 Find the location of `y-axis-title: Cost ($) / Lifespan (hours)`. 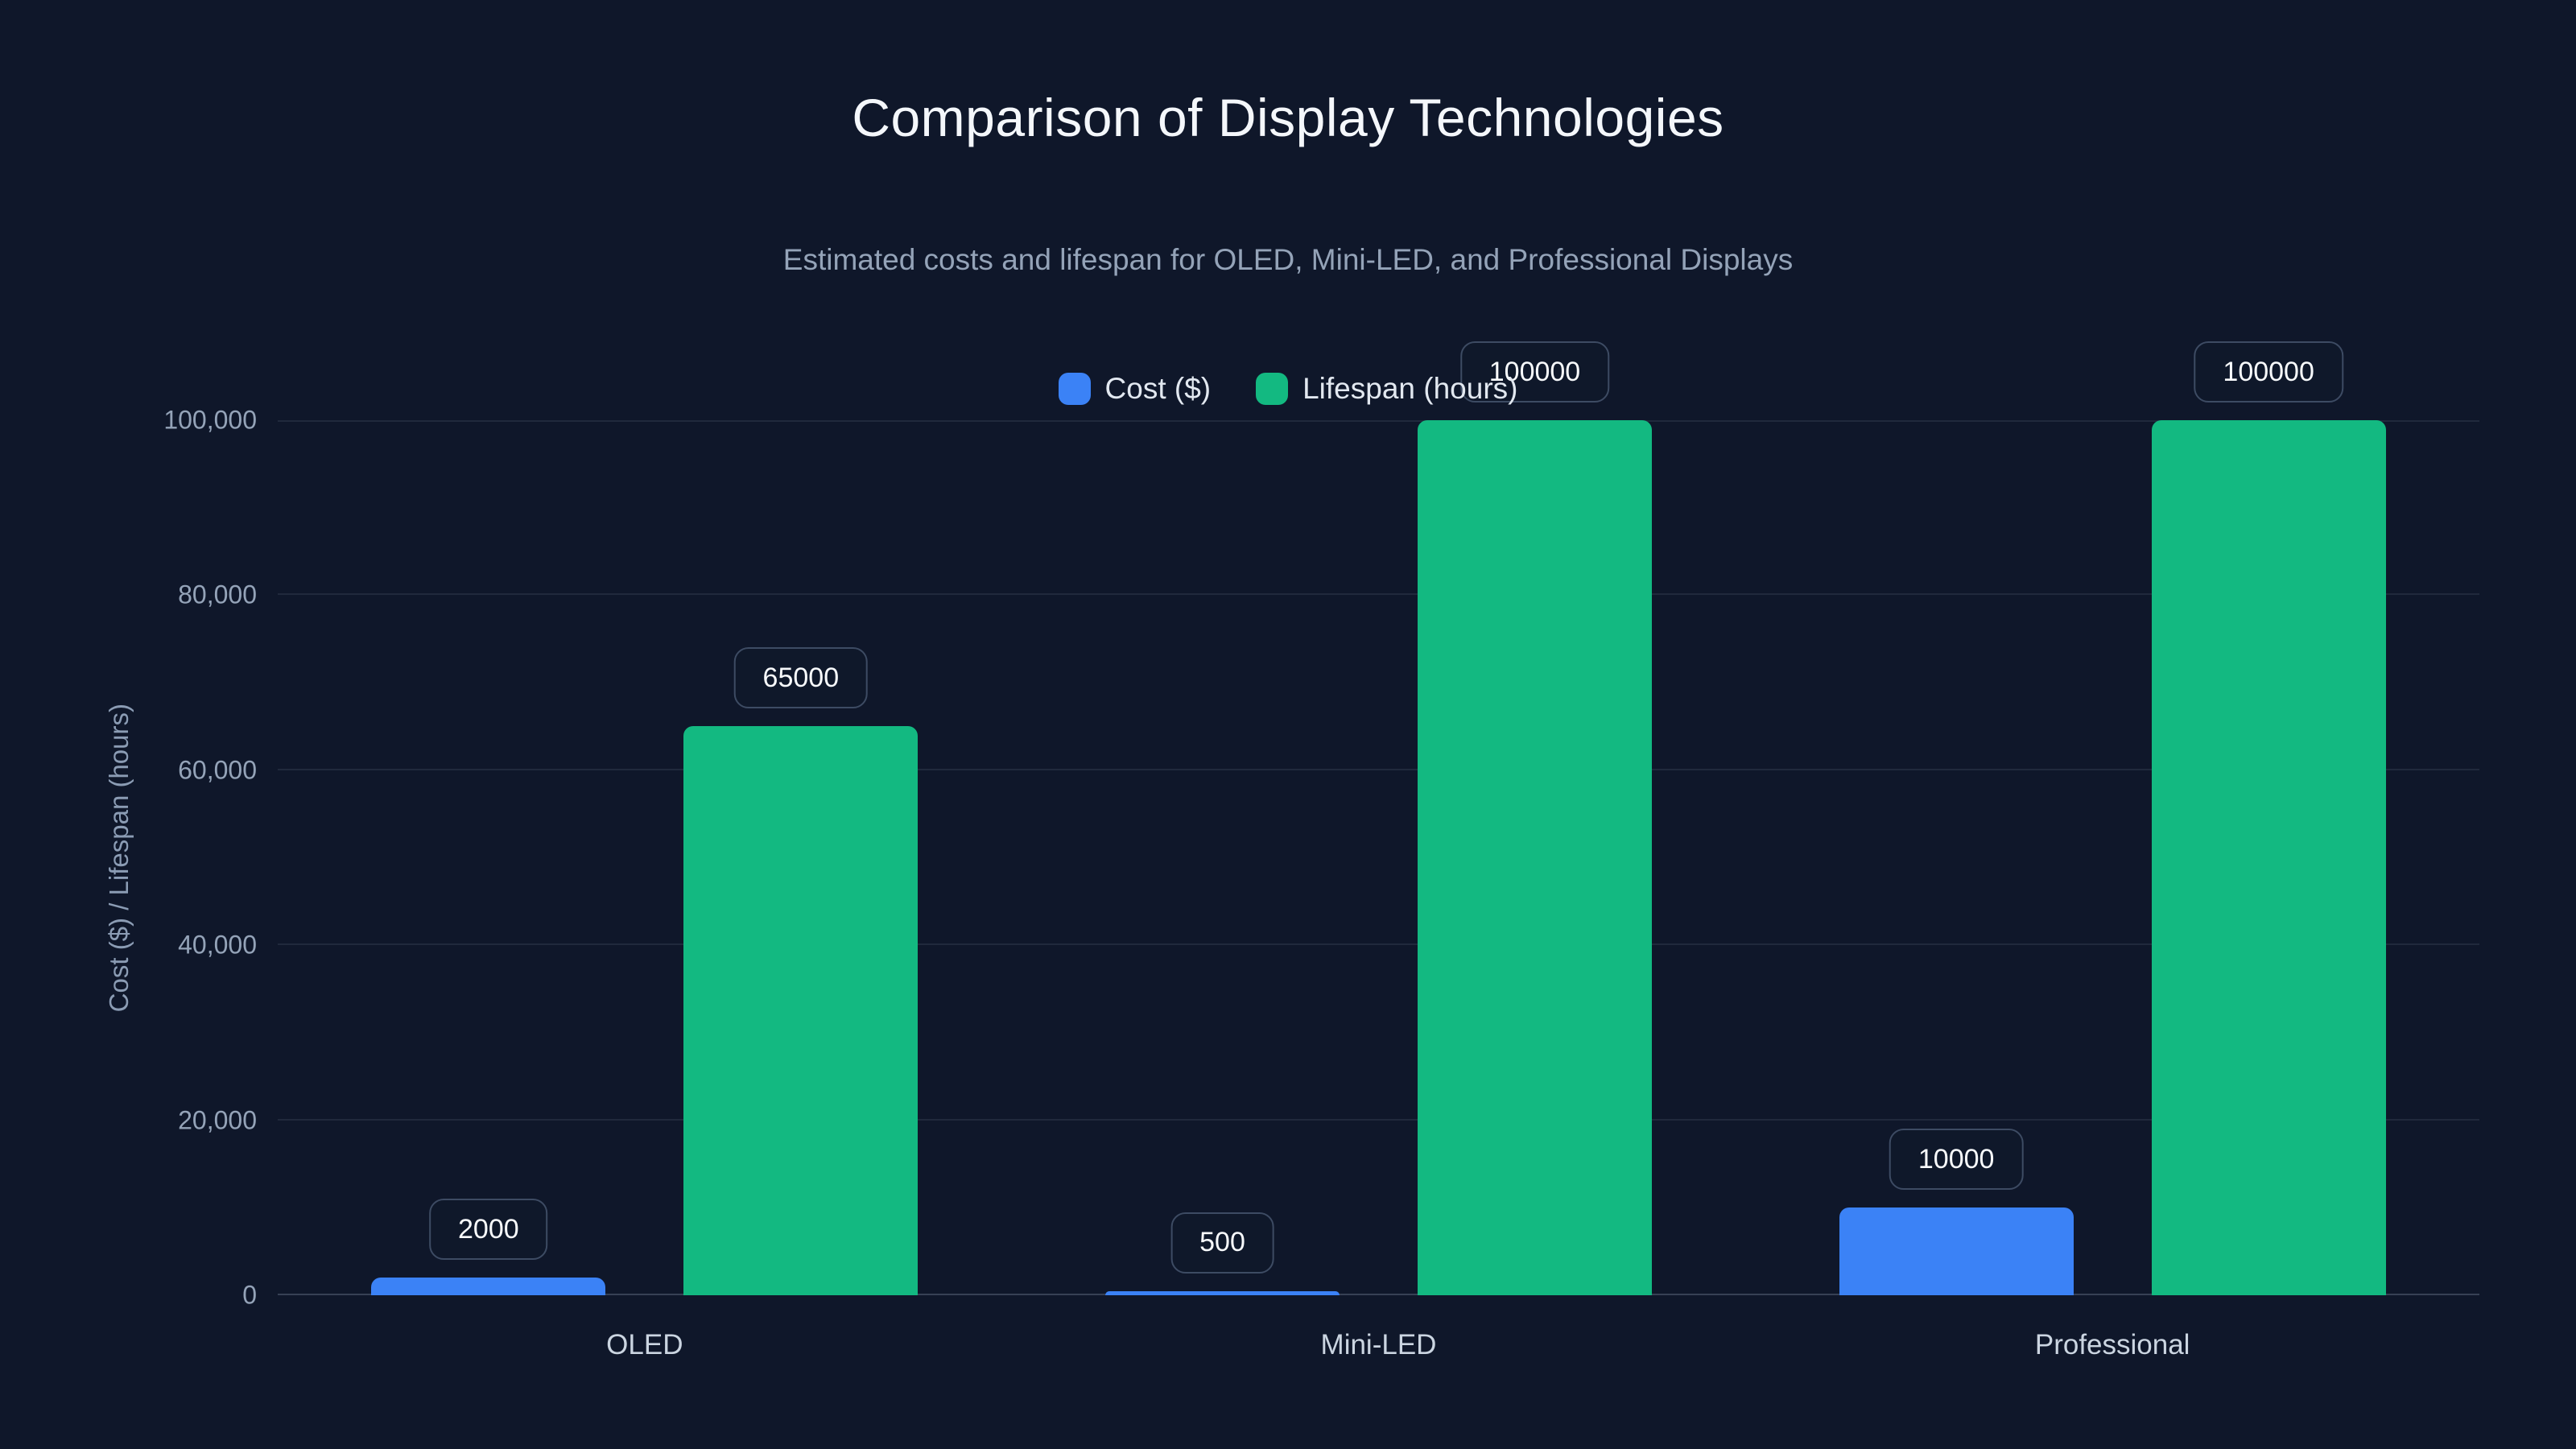

y-axis-title: Cost ($) / Lifespan (hours) is located at coordinates (119, 857).